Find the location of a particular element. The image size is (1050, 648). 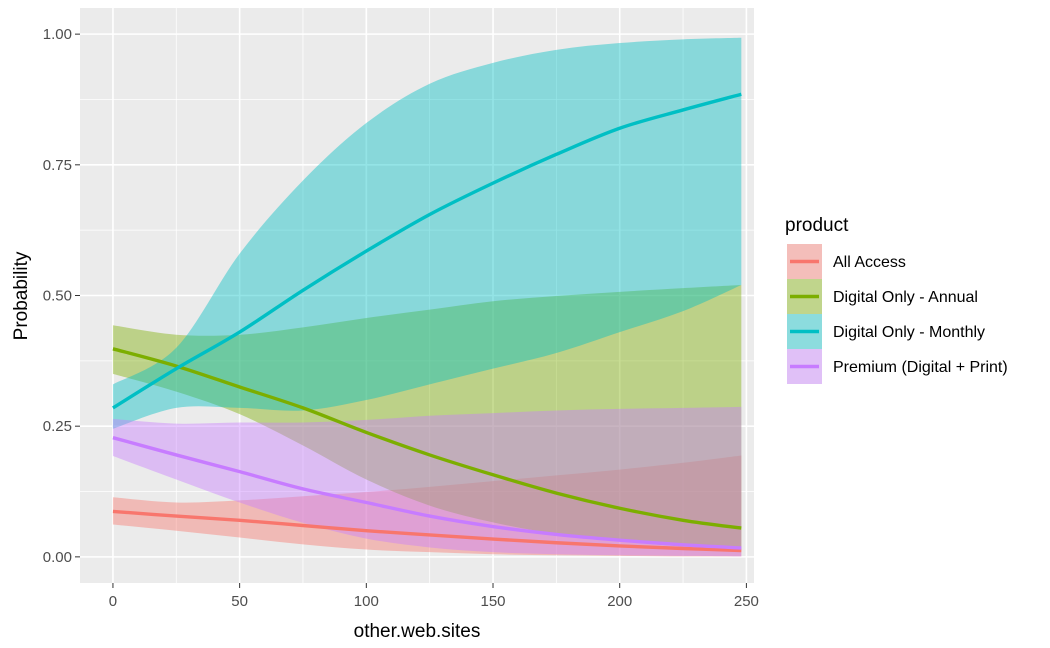

line-all-access is located at coordinates (427, 531).